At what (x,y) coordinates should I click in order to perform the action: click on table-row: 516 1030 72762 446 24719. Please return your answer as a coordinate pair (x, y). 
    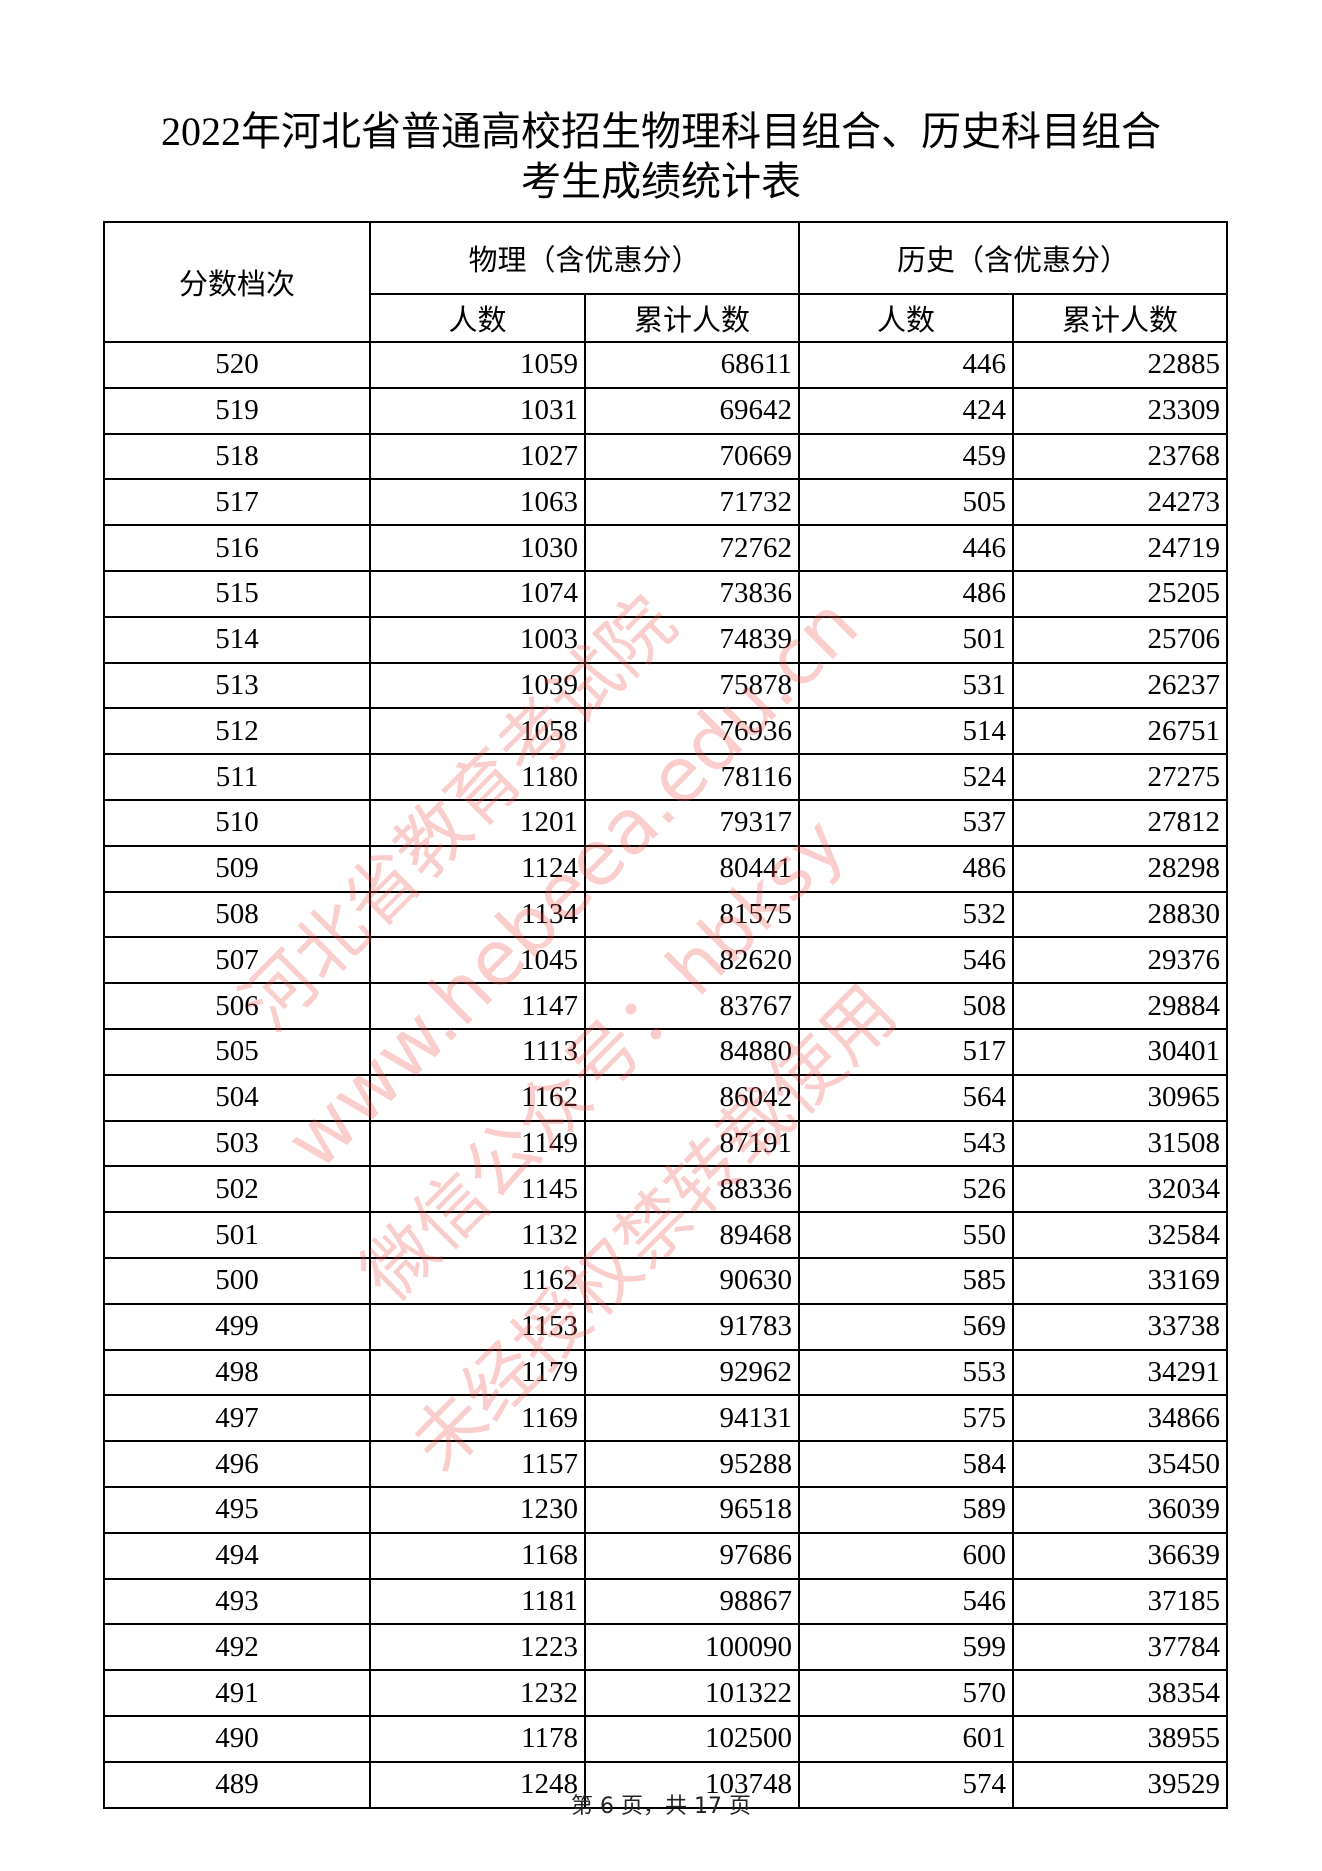
    Looking at the image, I should click on (666, 548).